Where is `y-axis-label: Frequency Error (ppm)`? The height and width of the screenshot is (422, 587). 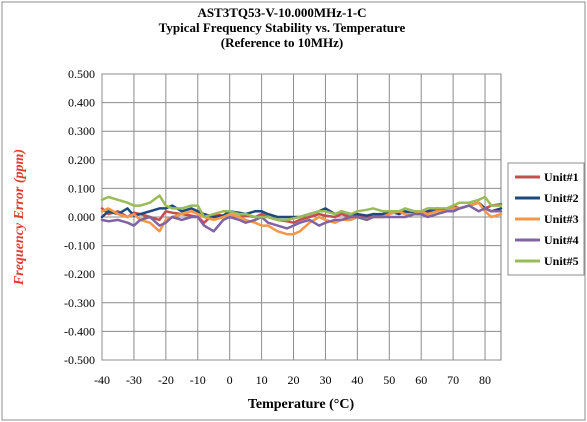
y-axis-label: Frequency Error (ppm) is located at coordinates (19, 217).